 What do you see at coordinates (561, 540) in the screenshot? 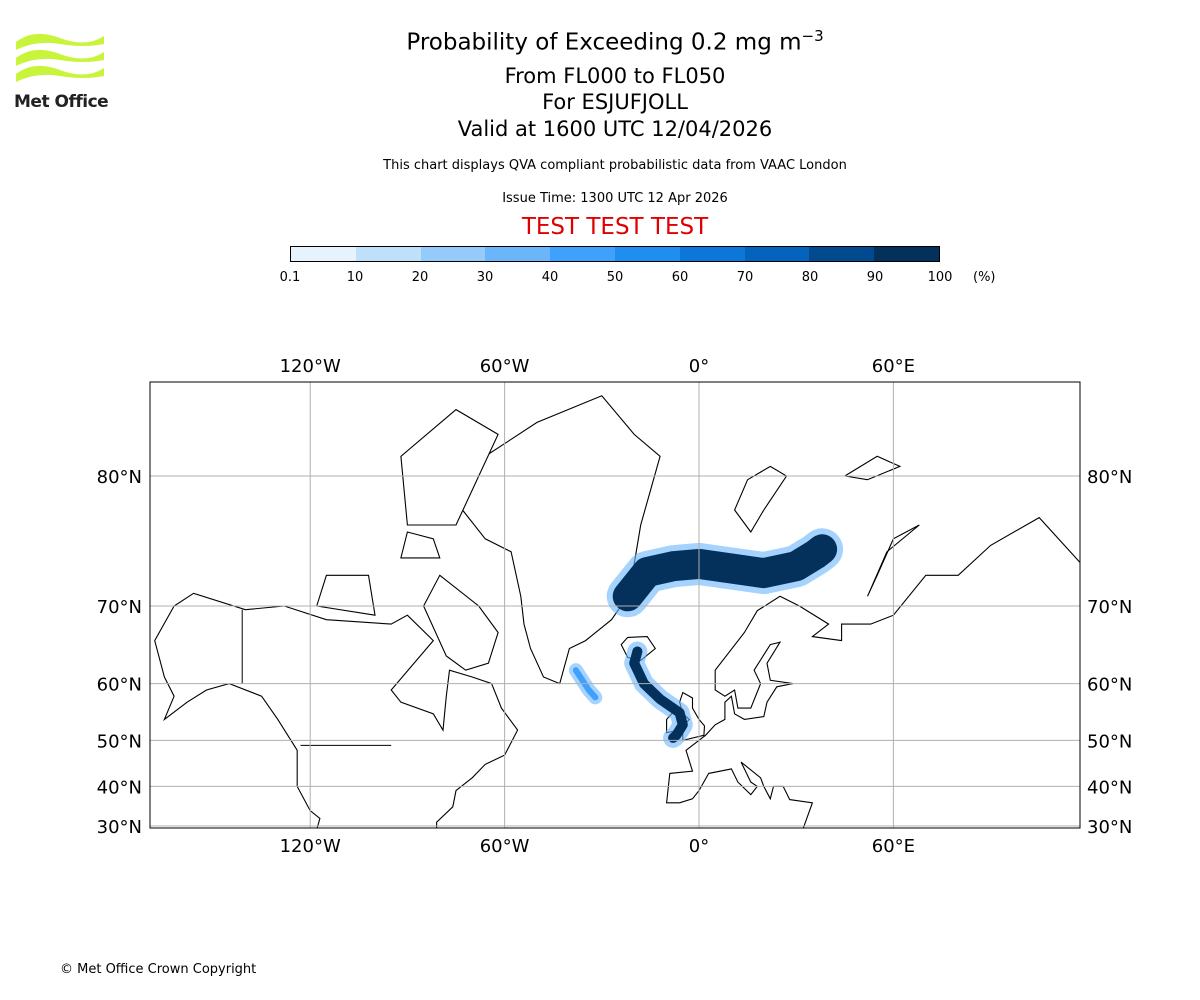
I see `coastline-greenland` at bounding box center [561, 540].